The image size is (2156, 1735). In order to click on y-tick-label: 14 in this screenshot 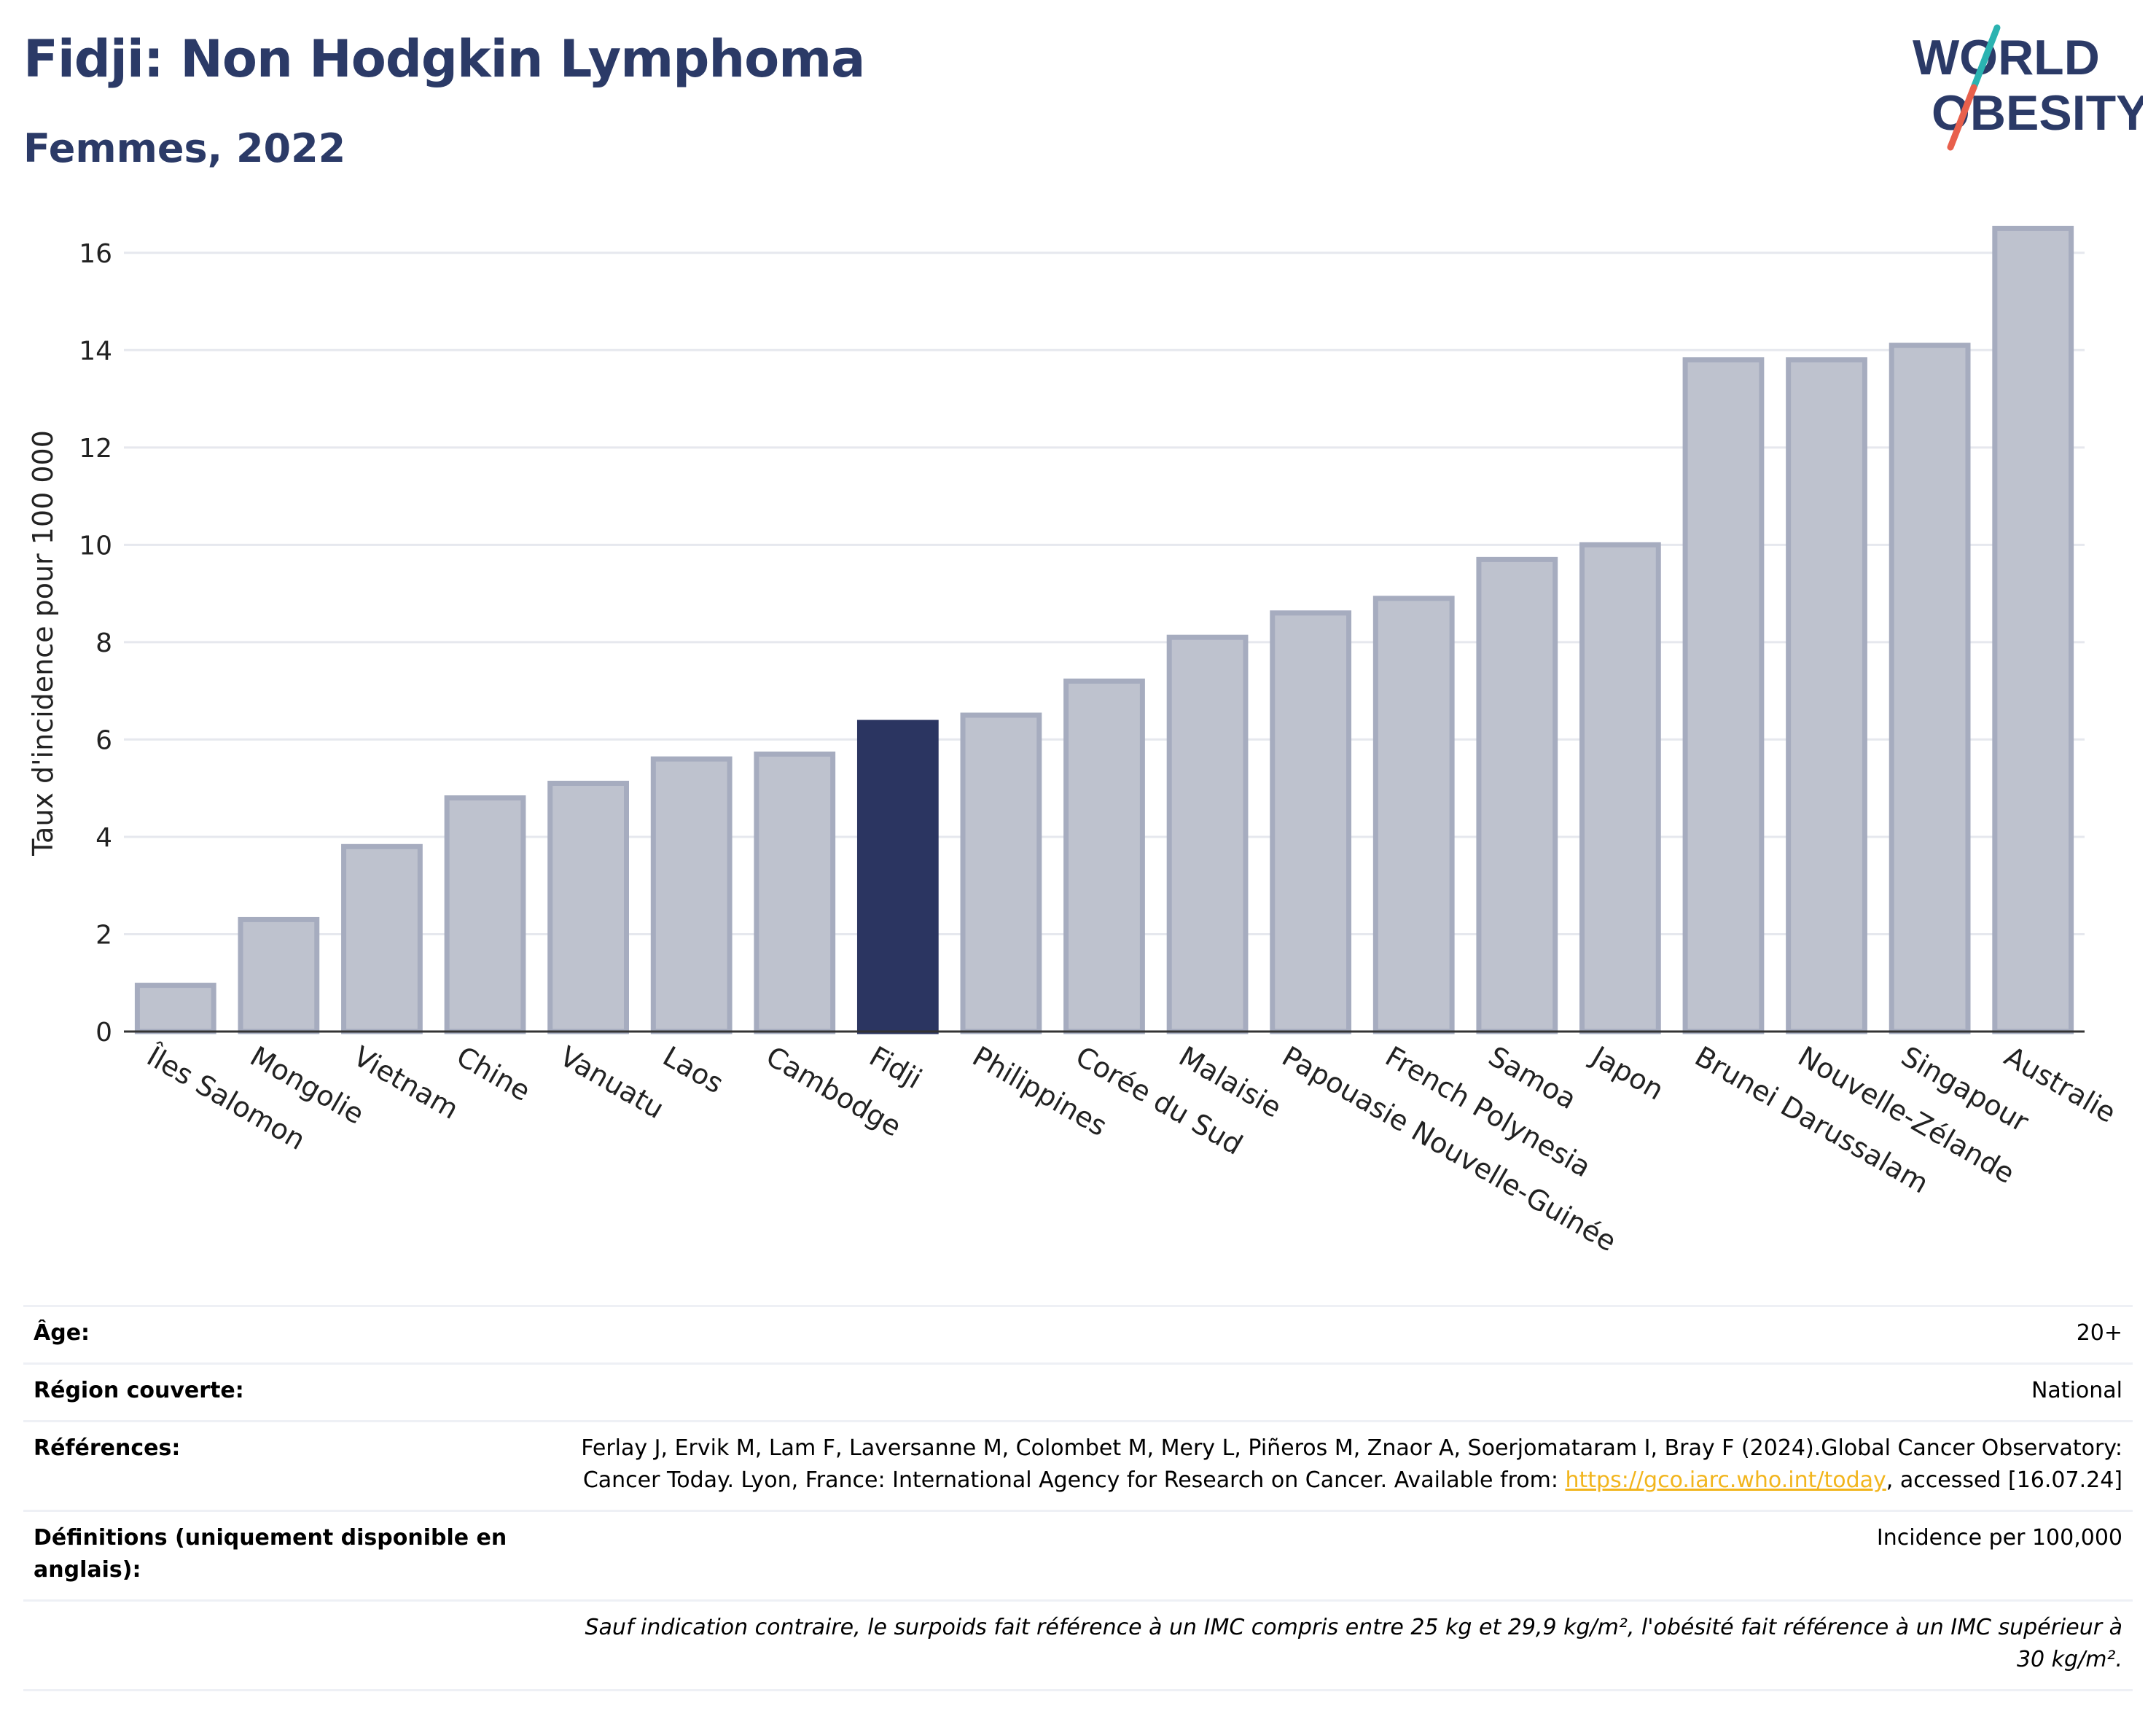, I will do `click(96, 351)`.